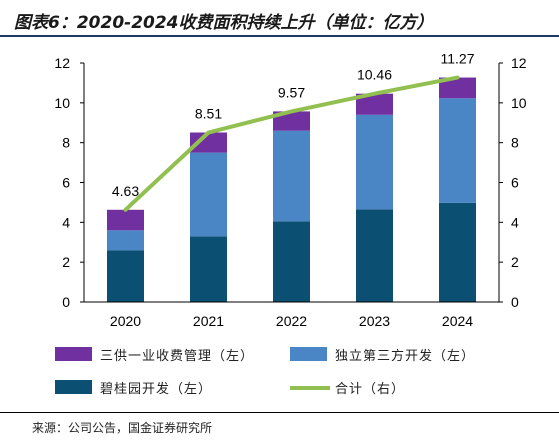 The height and width of the screenshot is (441, 559). What do you see at coordinates (66, 143) in the screenshot?
I see `y-left-tick-label: 8` at bounding box center [66, 143].